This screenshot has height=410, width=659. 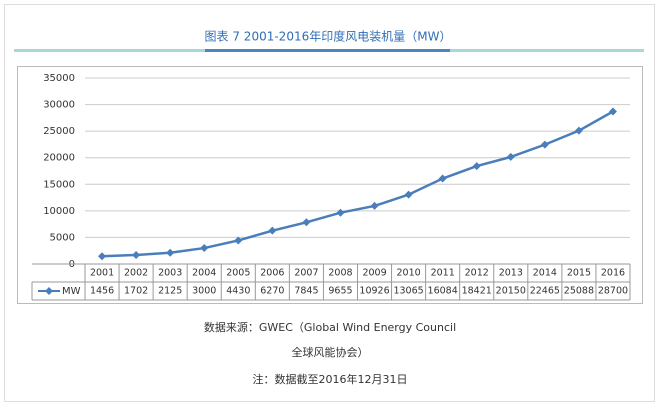 What do you see at coordinates (59, 158) in the screenshot?
I see `y-tick-label: 20000` at bounding box center [59, 158].